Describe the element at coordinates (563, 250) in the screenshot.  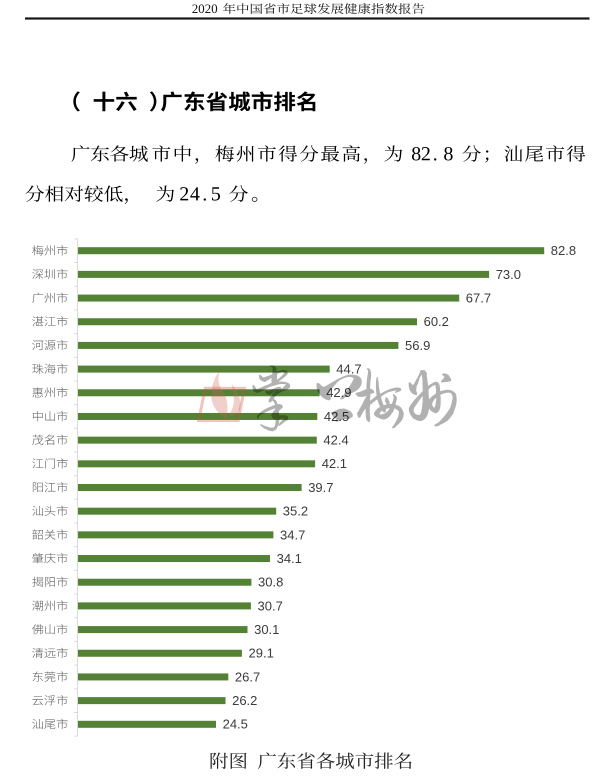
I see `svg-text: 82.8` at that location.